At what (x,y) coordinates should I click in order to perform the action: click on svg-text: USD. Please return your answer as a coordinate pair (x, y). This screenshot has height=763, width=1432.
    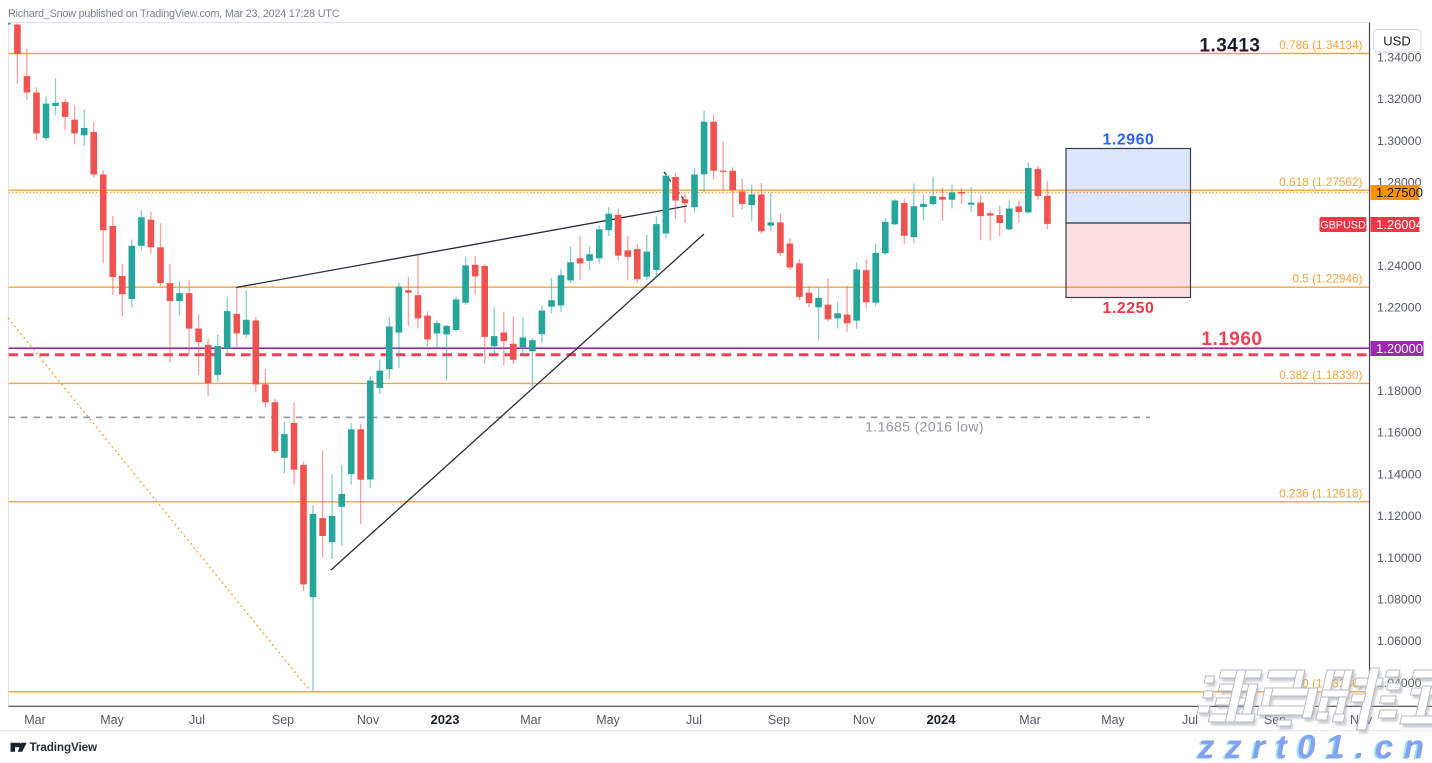
    Looking at the image, I should click on (1396, 41).